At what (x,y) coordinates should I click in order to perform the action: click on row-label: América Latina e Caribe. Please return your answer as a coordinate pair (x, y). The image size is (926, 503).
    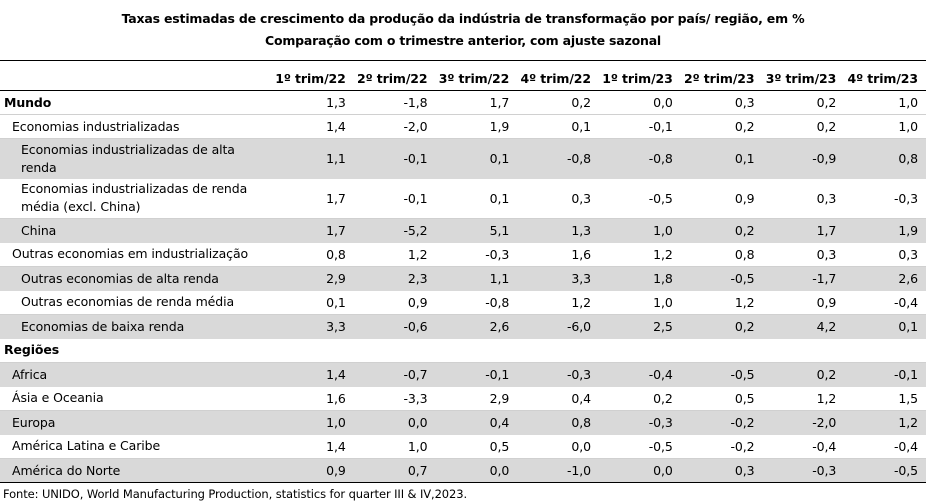
    Looking at the image, I should click on (136, 446).